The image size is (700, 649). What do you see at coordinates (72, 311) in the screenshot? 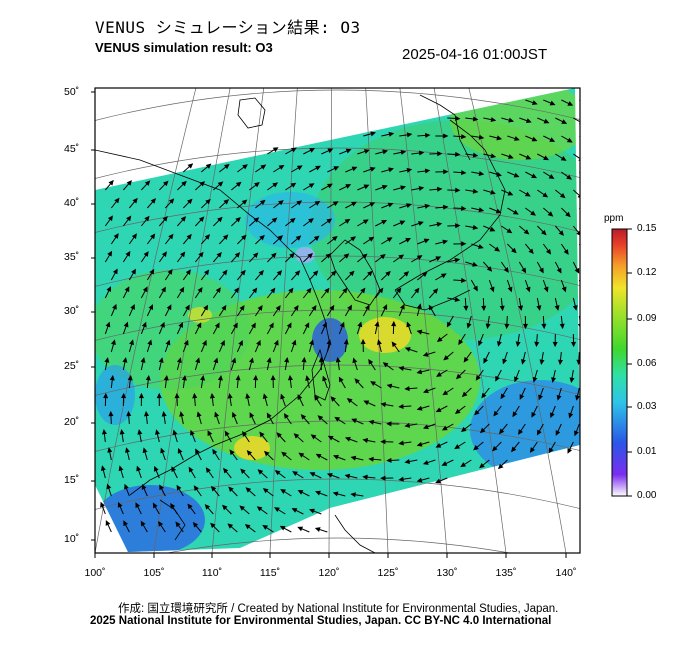
I see `lat-label: 30˚` at bounding box center [72, 311].